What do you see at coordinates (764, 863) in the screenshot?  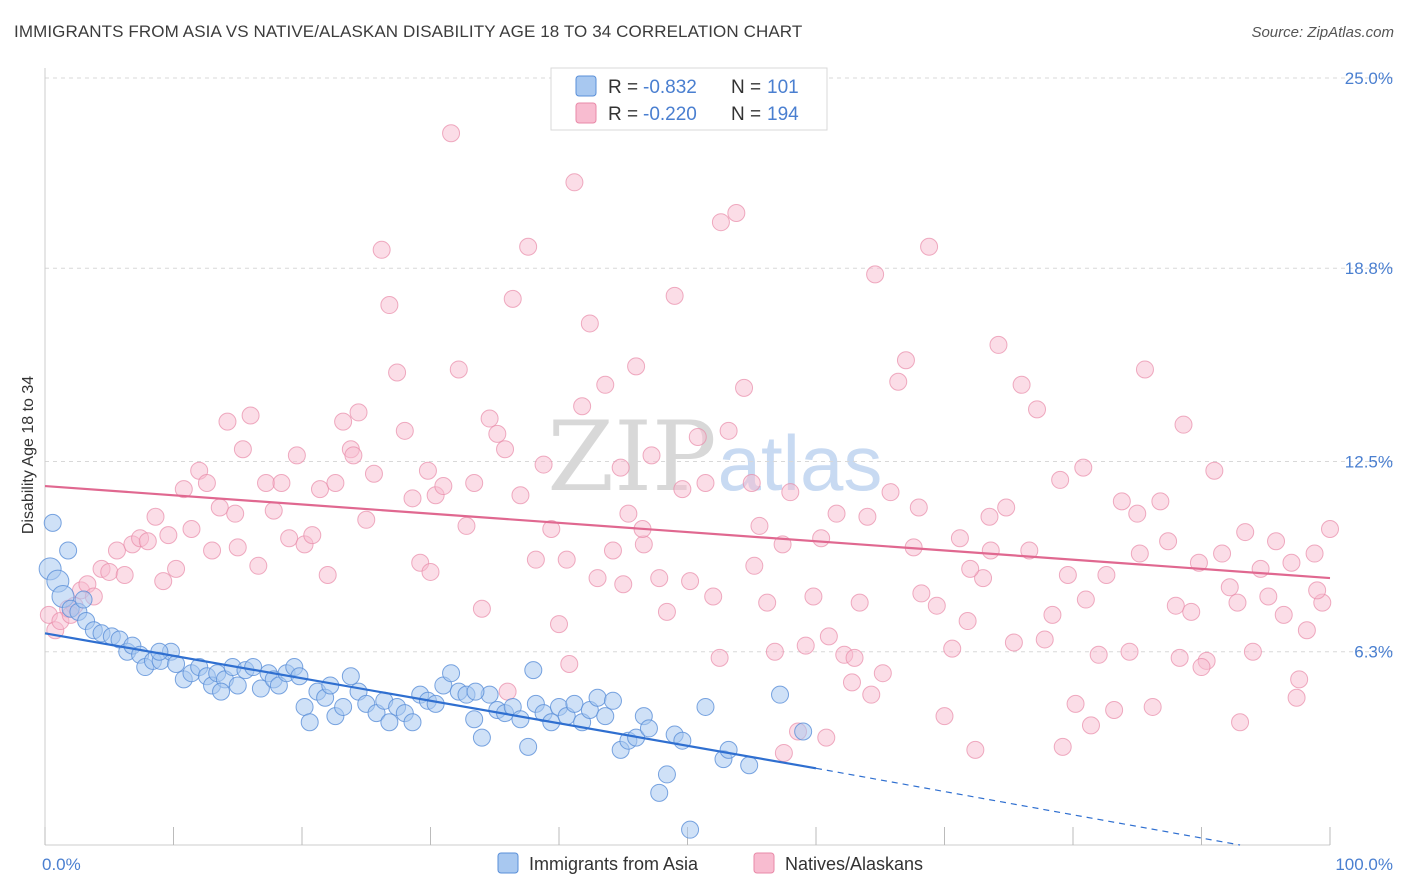 I see `bottom-legend-swatch-natives` at bounding box center [764, 863].